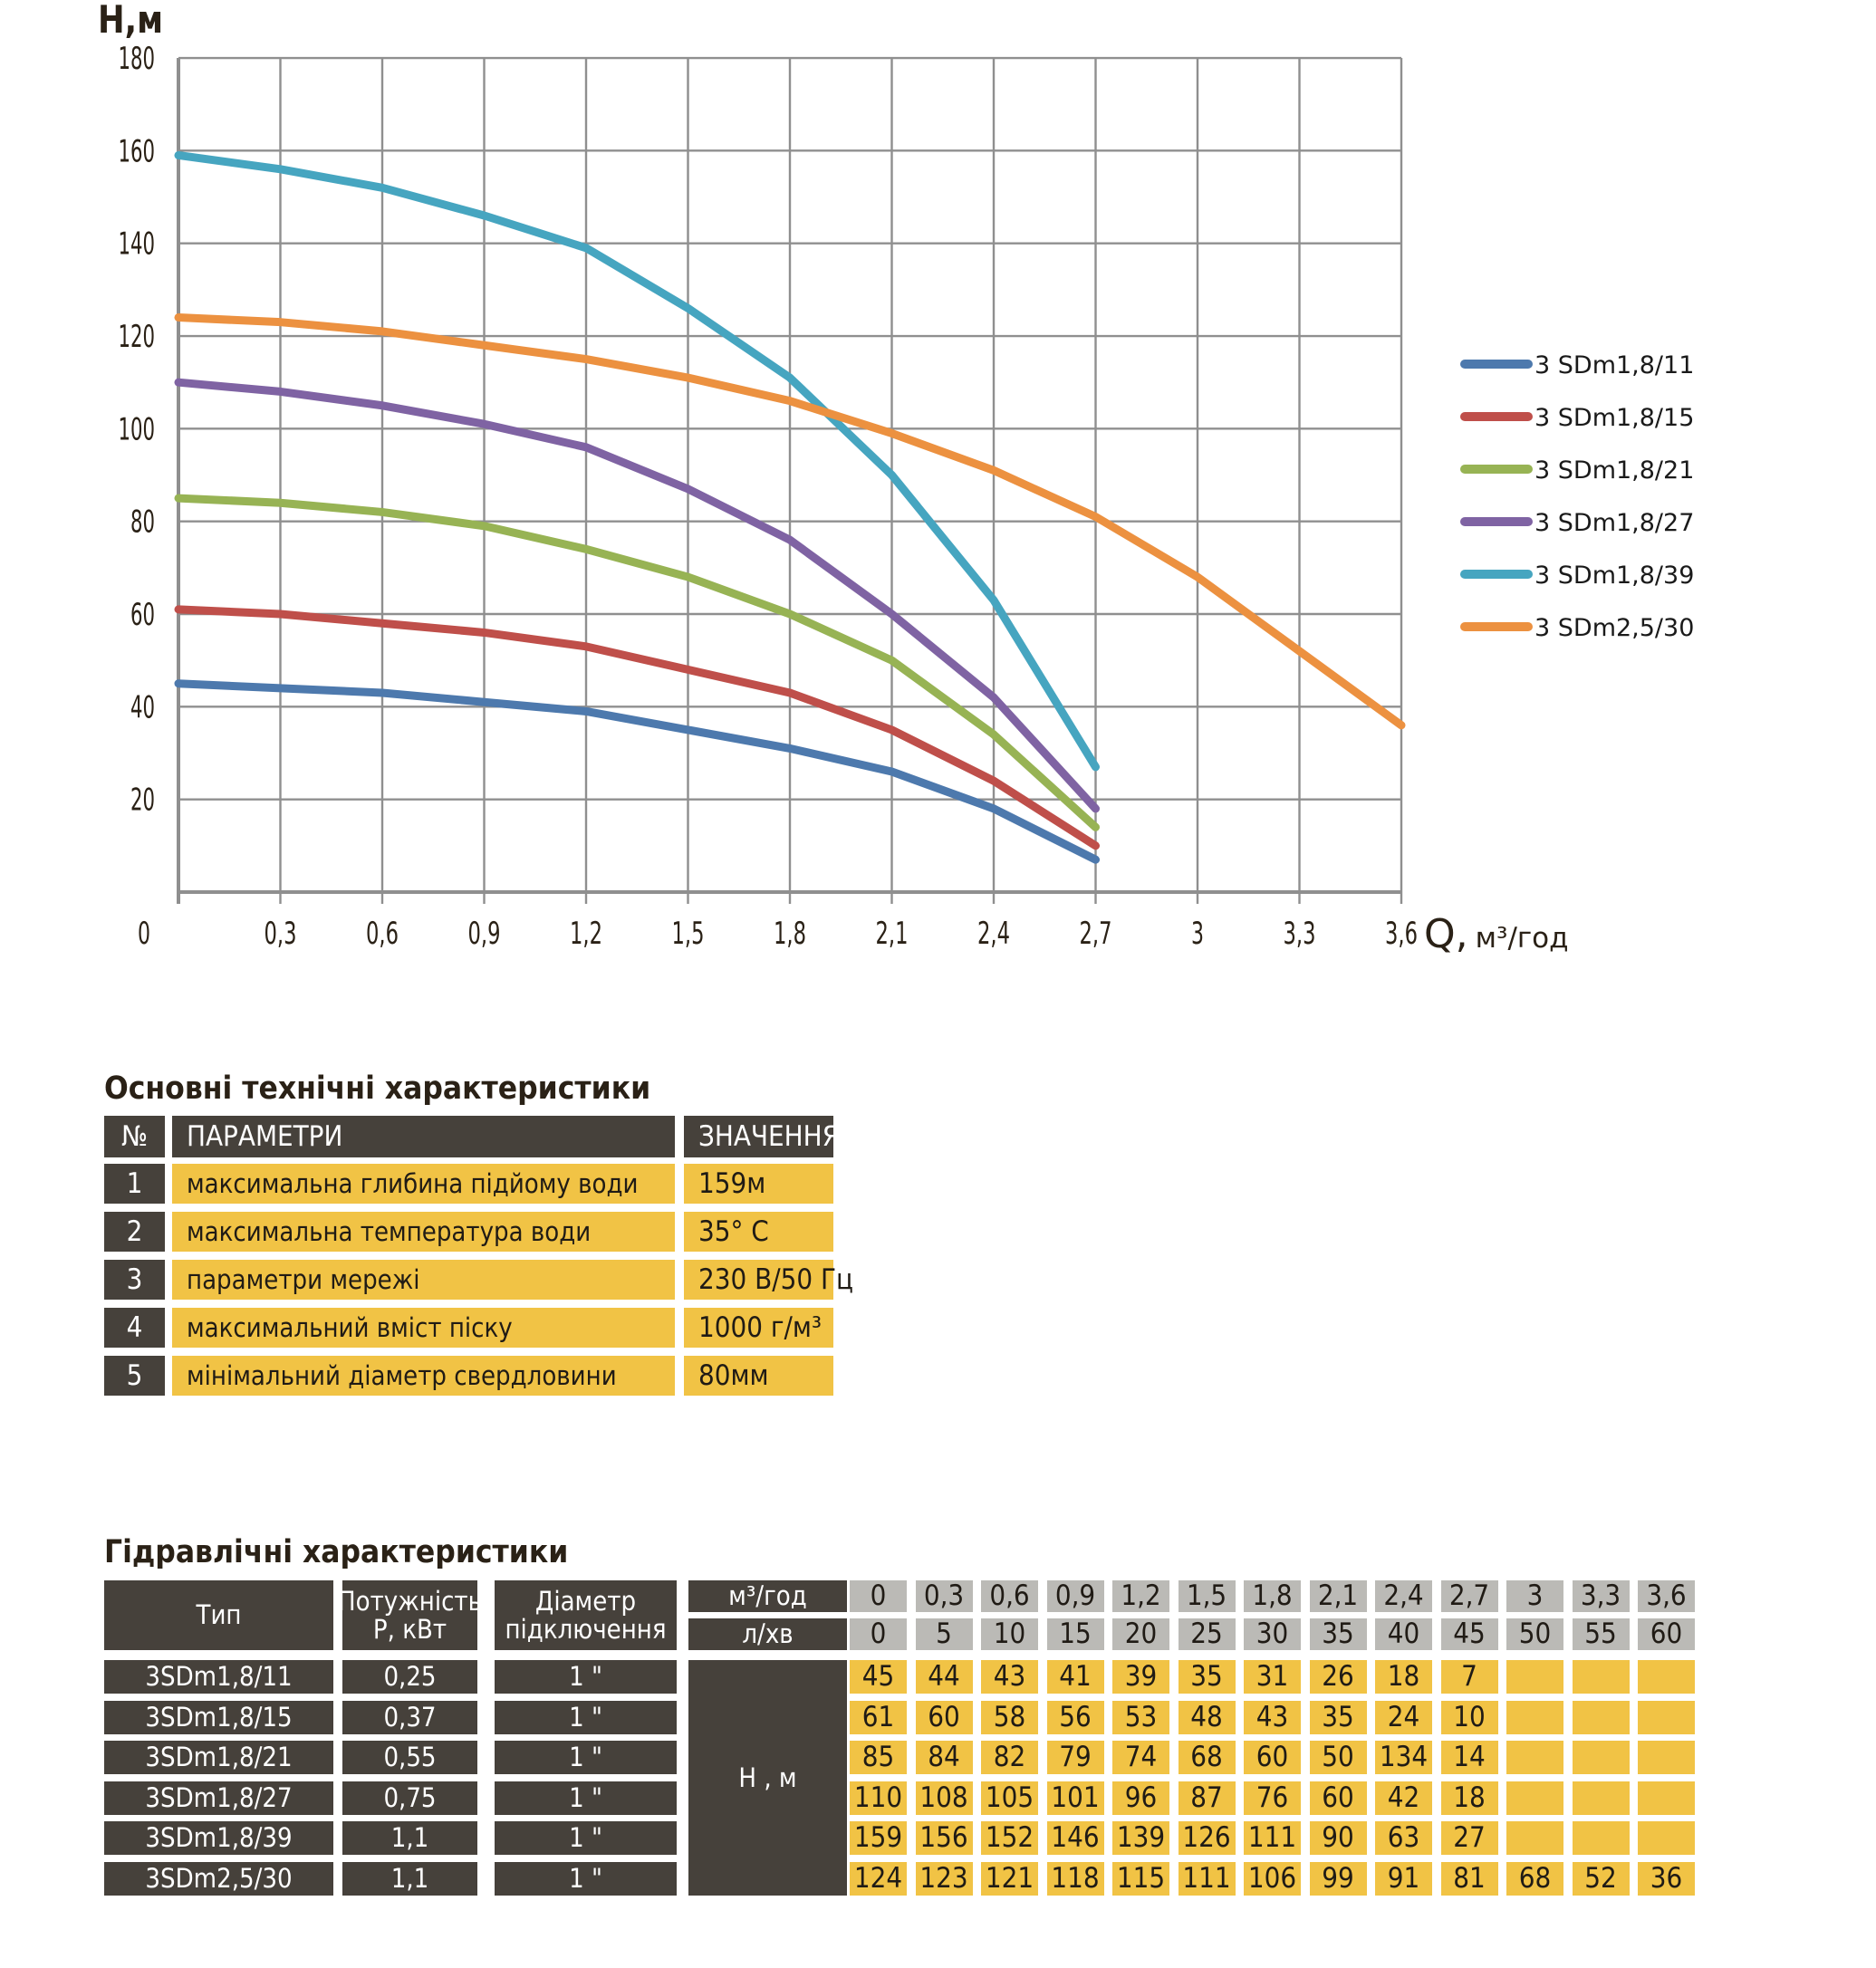 Image resolution: width=1876 pixels, height=1968 pixels. I want to click on legend-label: 3 SDm1,8/15, so click(1614, 418).